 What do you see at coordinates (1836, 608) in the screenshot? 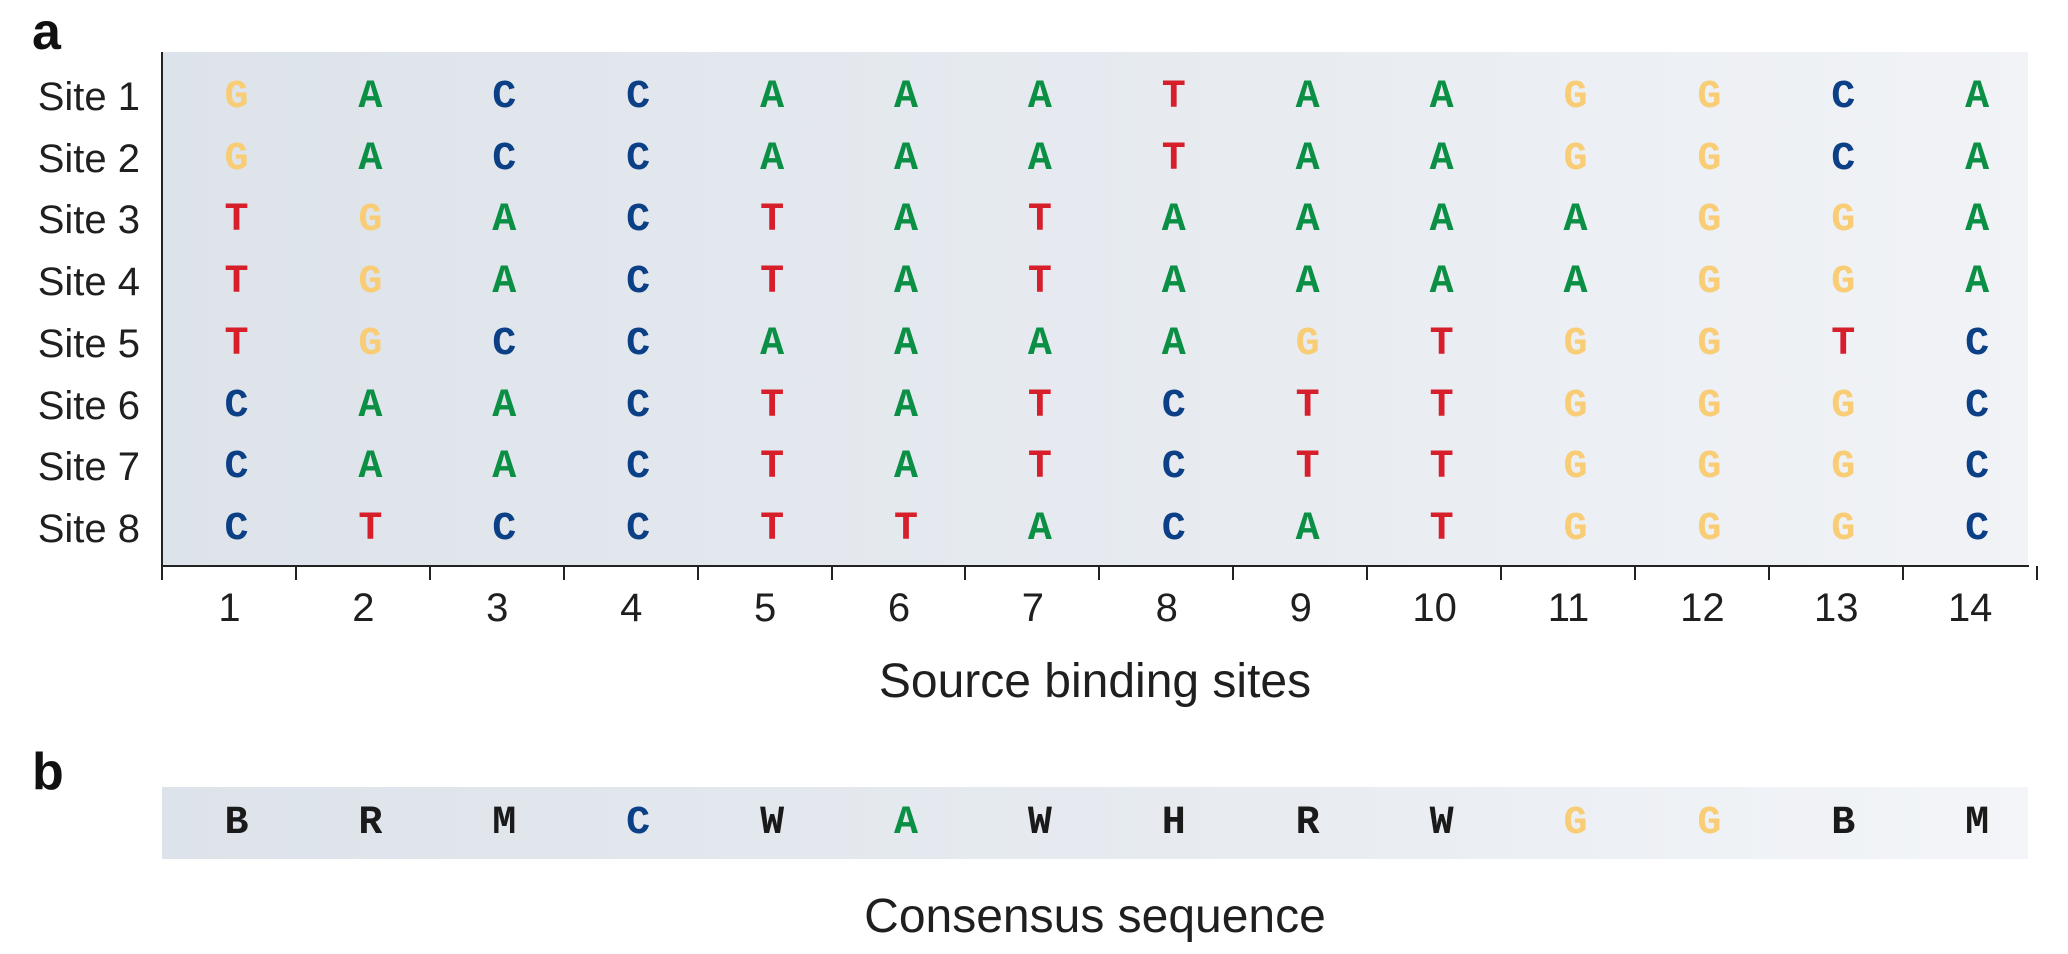
I see `x-axis-tick-label: 13` at bounding box center [1836, 608].